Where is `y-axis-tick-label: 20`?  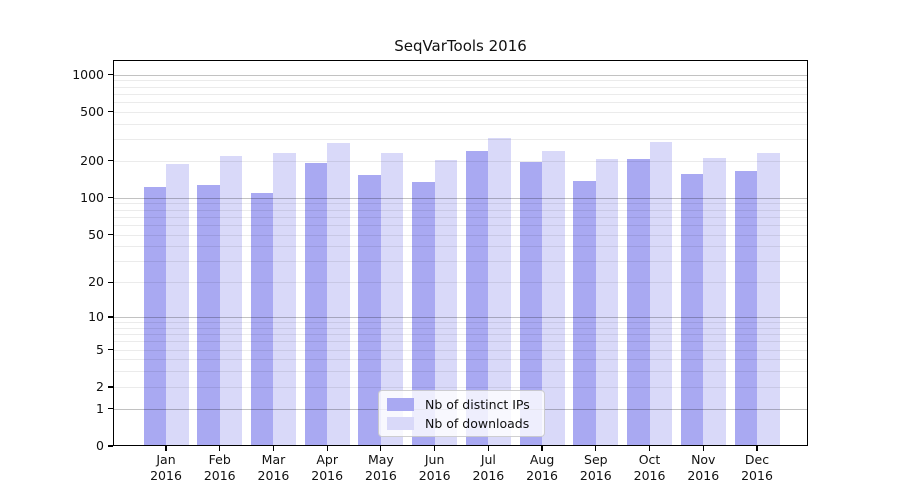
y-axis-tick-label: 20 is located at coordinates (96, 282).